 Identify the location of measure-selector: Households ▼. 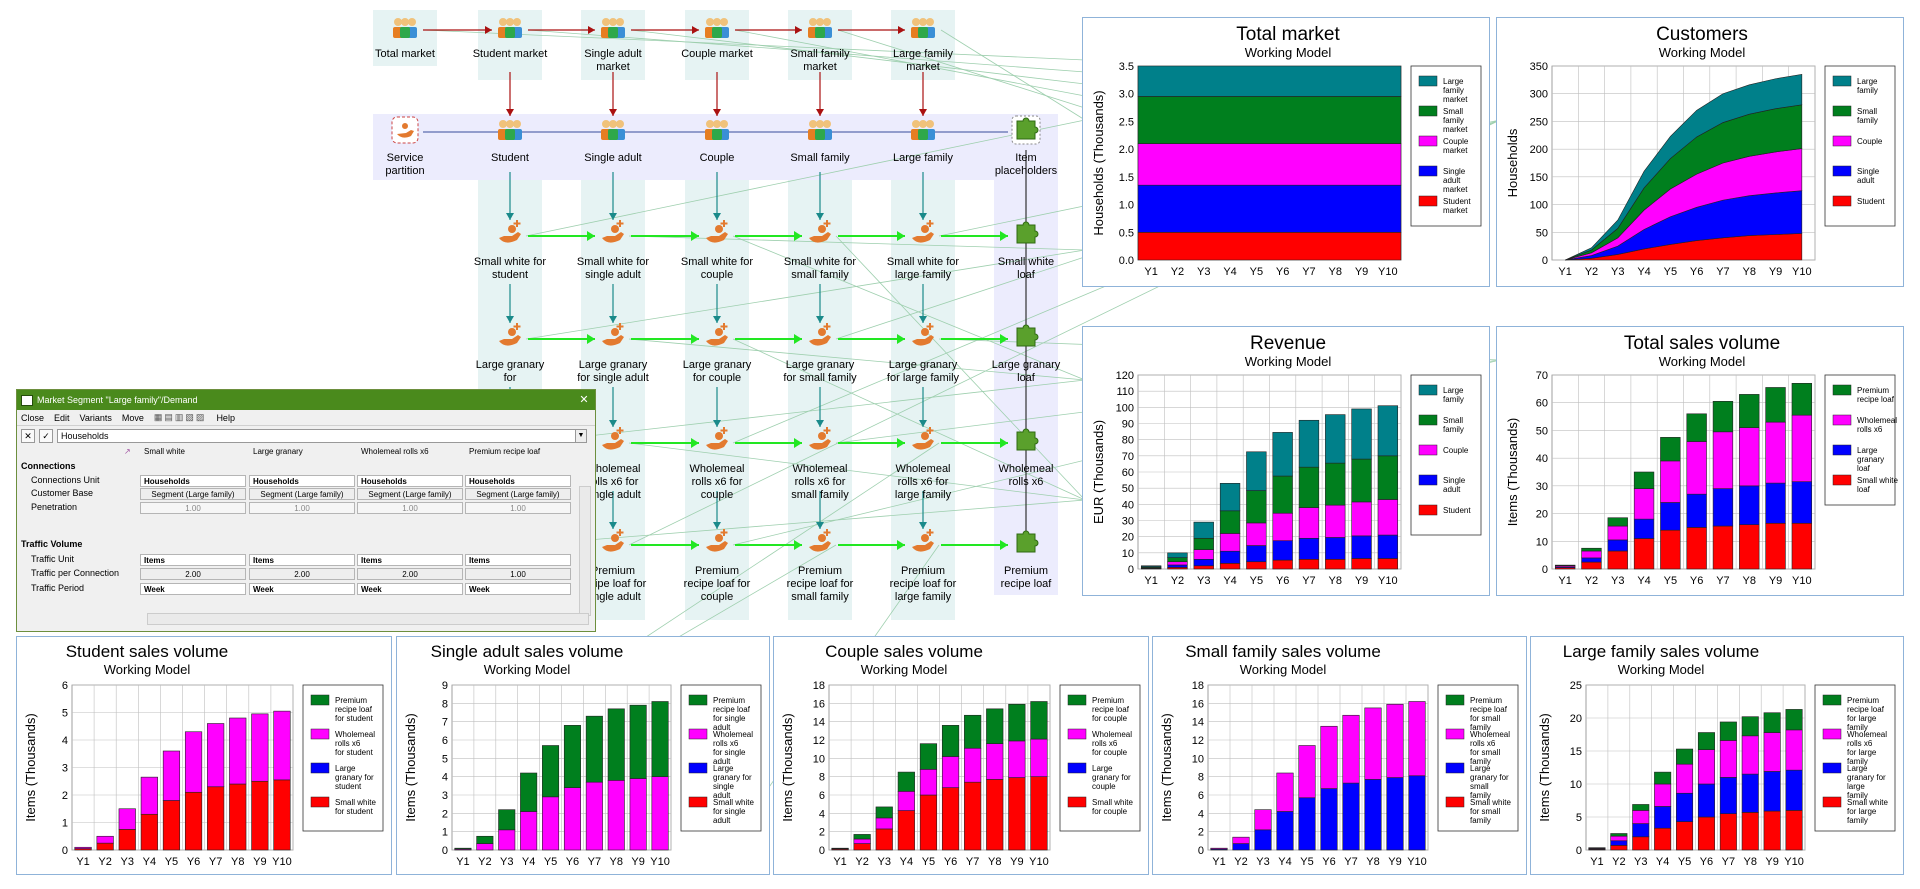
(322, 436).